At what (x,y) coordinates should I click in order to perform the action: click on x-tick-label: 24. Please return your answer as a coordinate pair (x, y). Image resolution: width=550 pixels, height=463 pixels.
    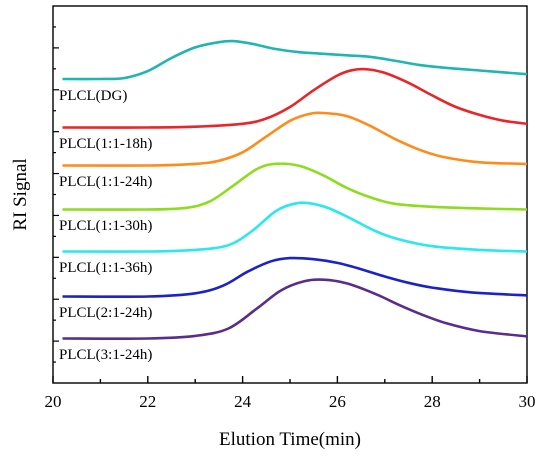
    Looking at the image, I should click on (243, 401).